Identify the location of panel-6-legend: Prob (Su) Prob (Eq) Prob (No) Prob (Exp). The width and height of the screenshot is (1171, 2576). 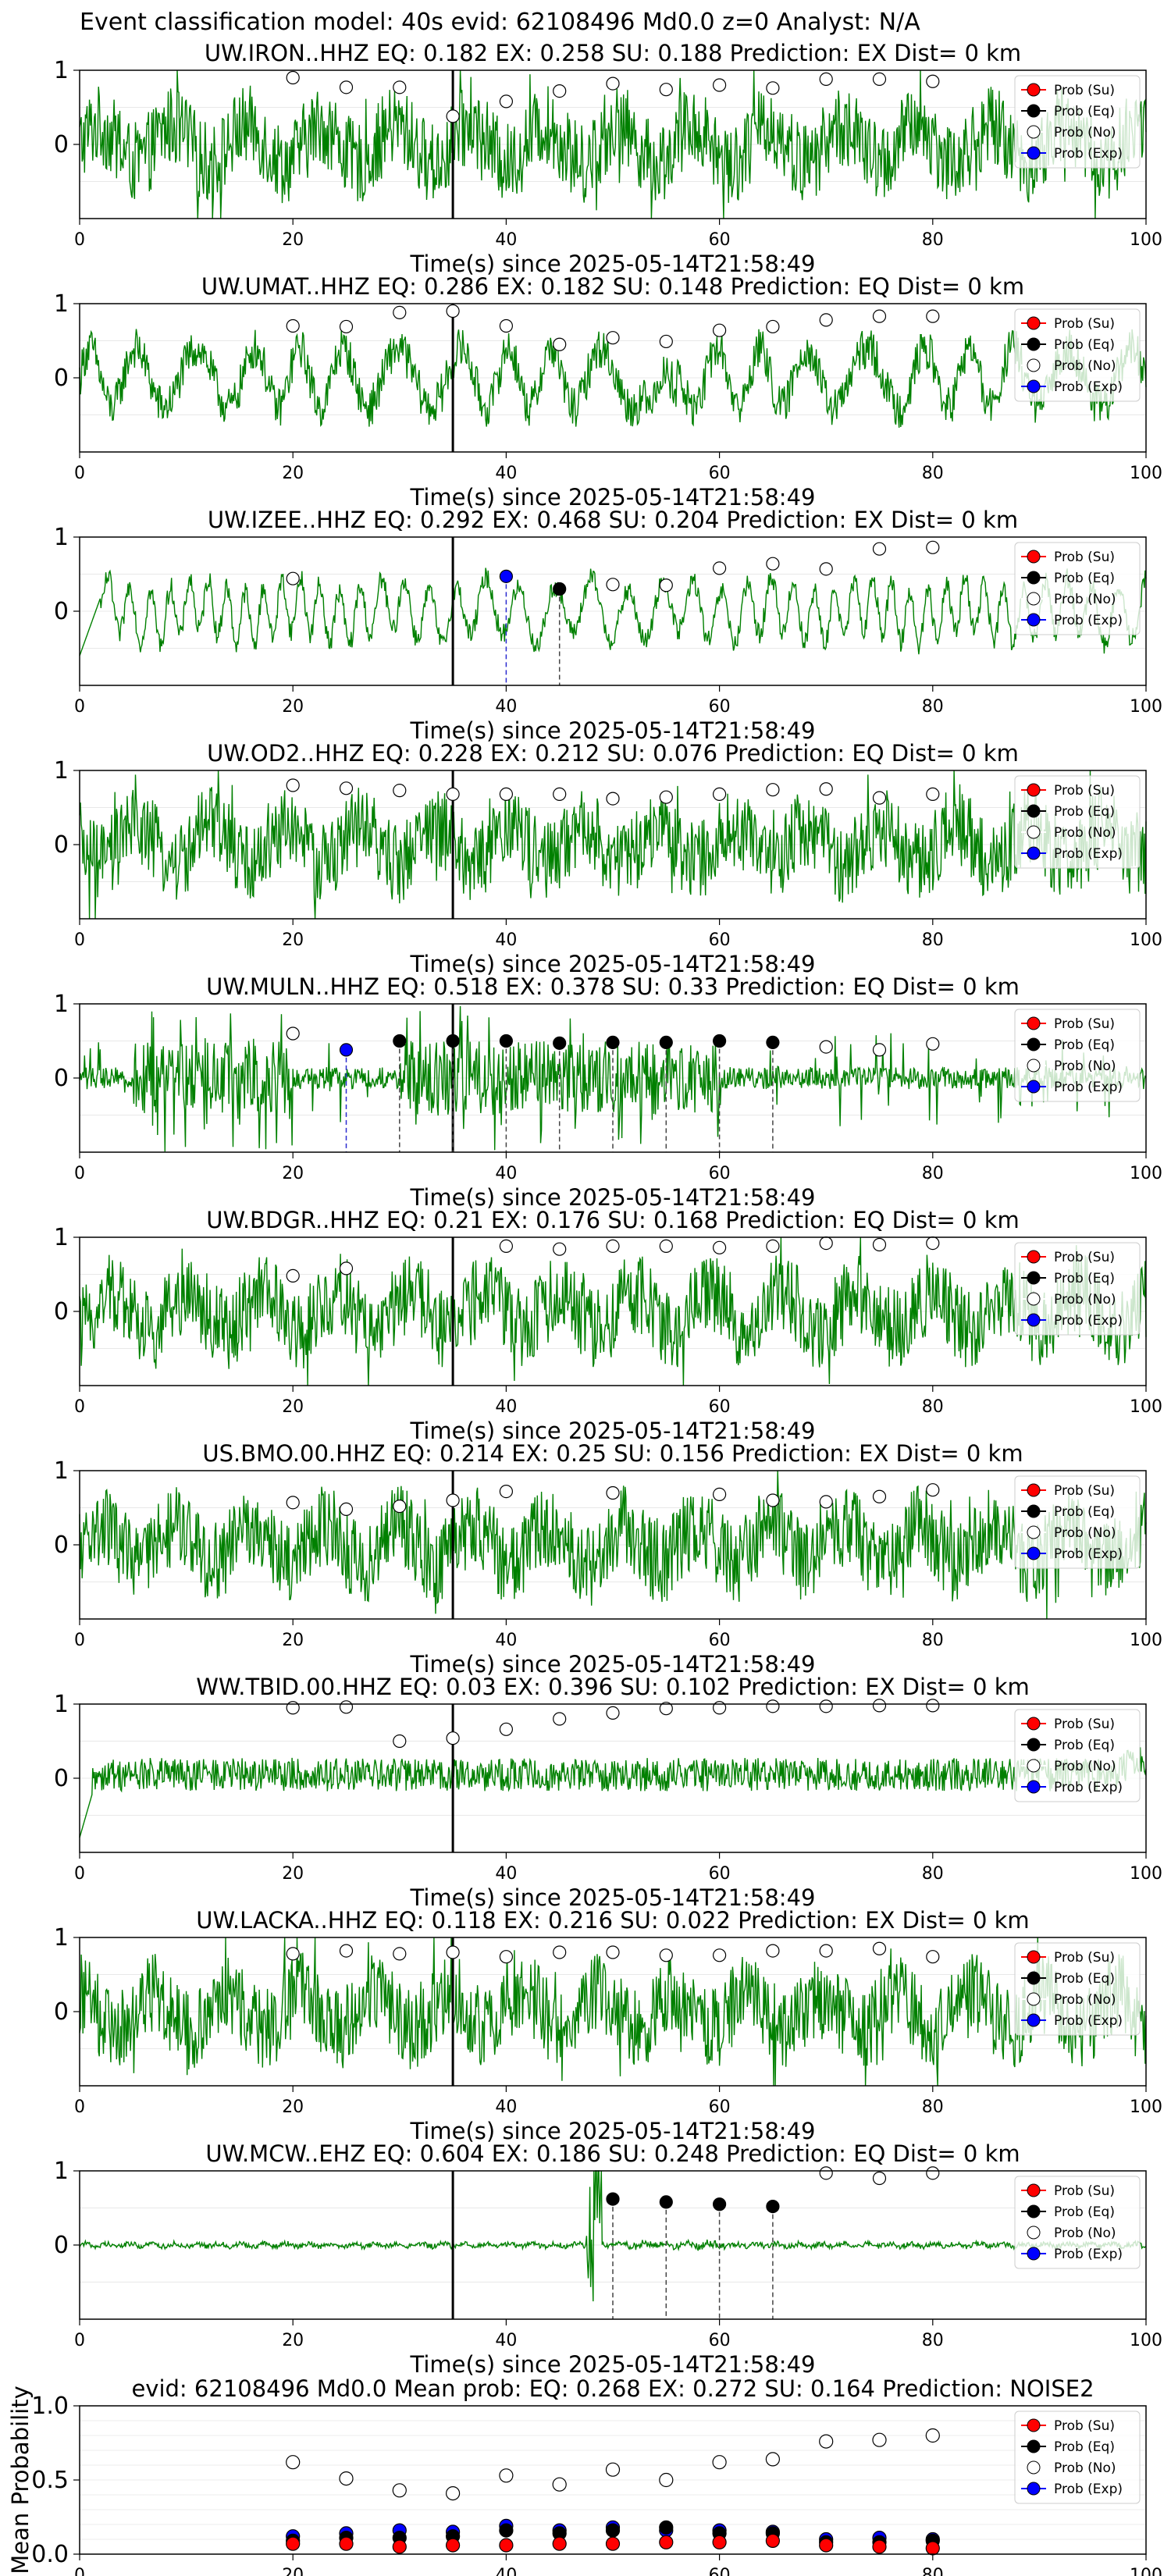
(1077, 1289).